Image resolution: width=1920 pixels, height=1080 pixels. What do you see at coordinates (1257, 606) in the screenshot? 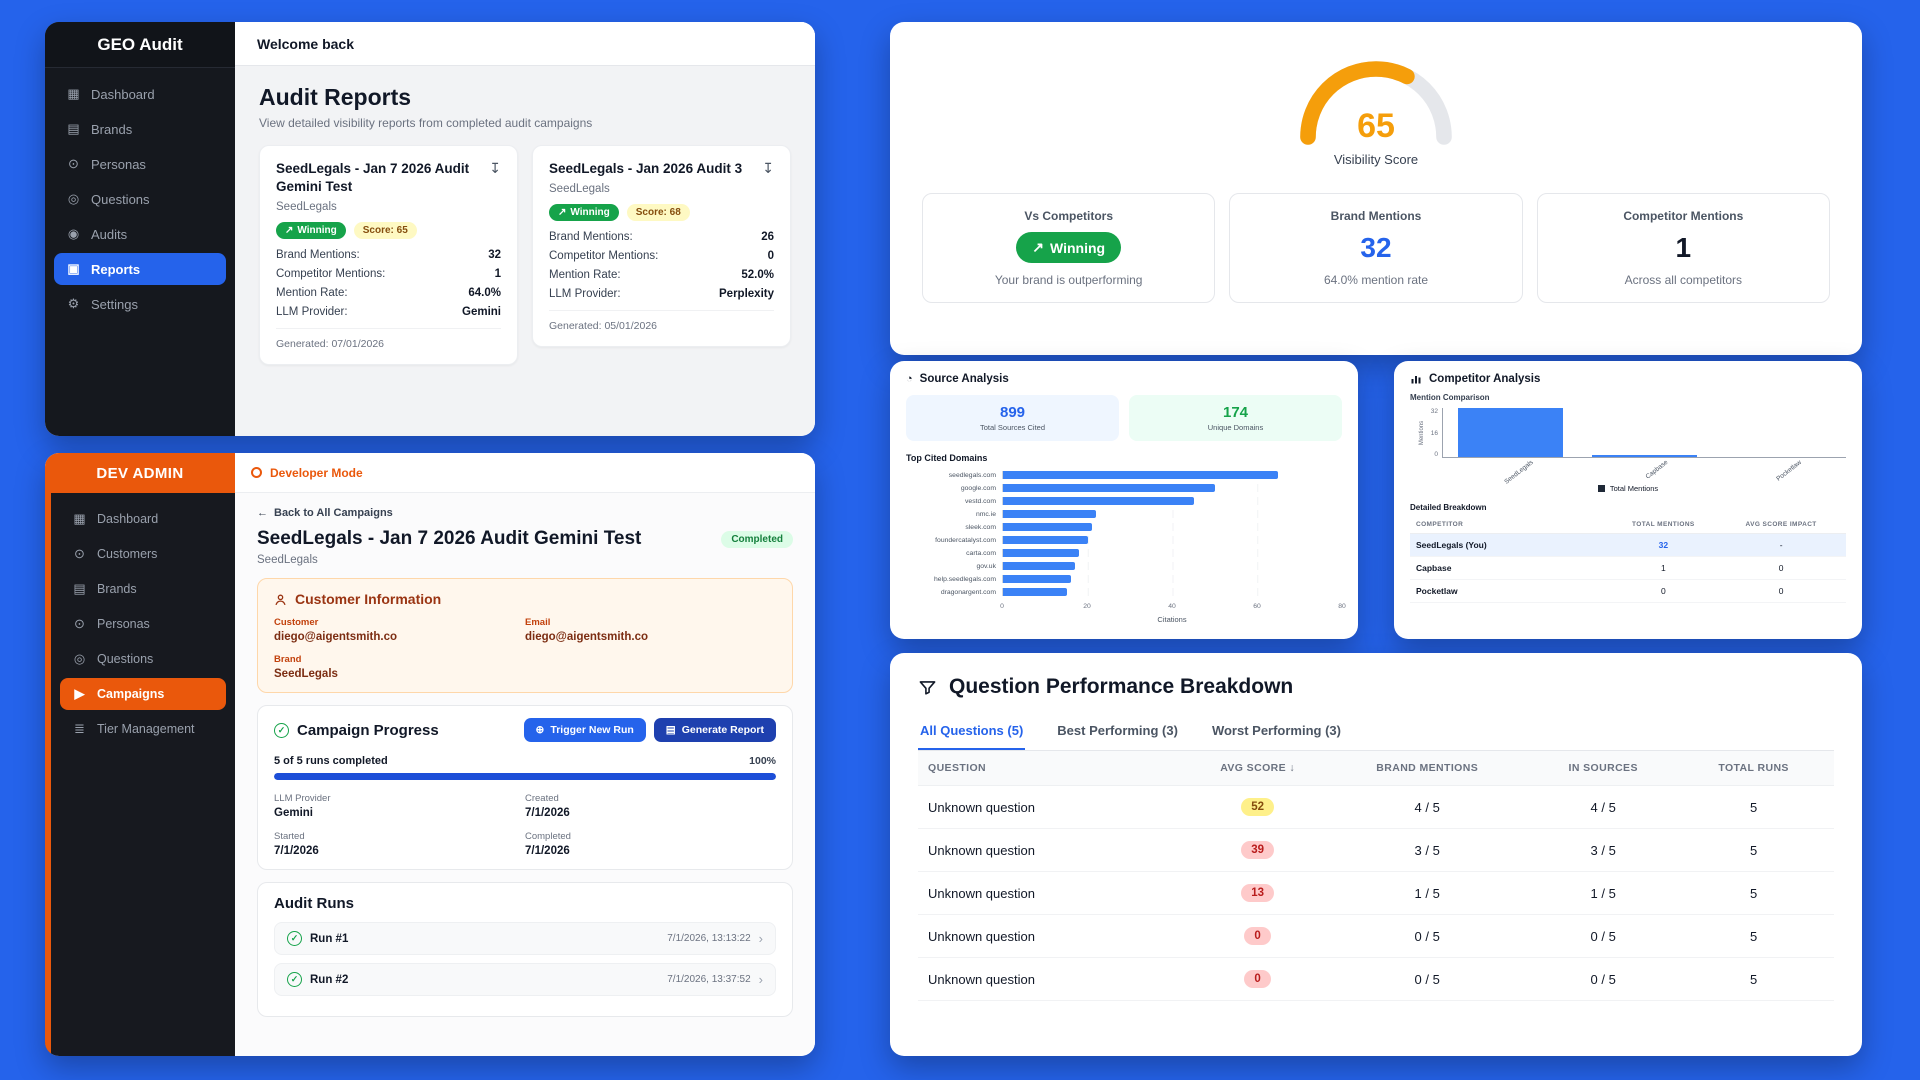
I see `axis-tick-label: 60` at bounding box center [1257, 606].